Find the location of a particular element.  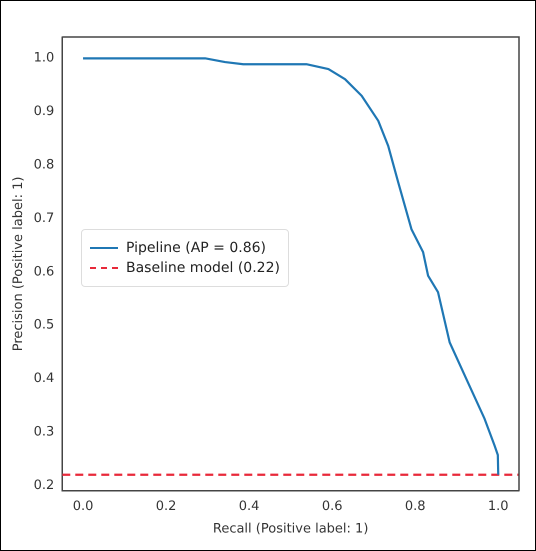

y-tick-label: 0.9 is located at coordinates (44, 112).